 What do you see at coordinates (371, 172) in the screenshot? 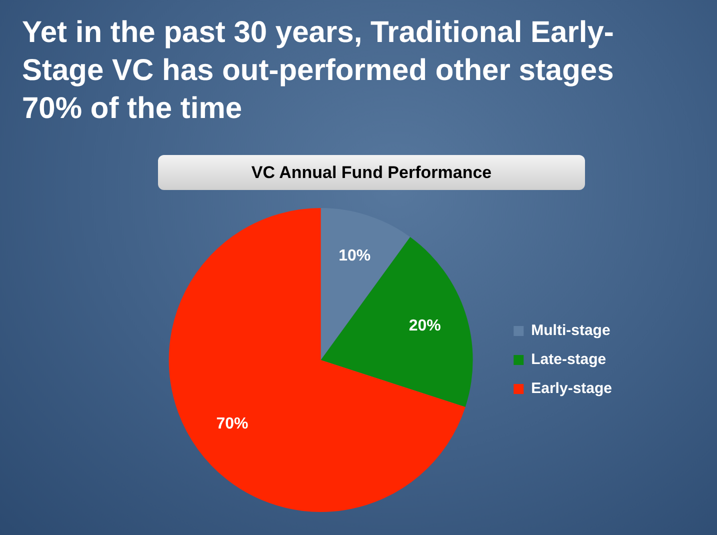
I see `chart-subtitle: VC Annual Fund Performance` at bounding box center [371, 172].